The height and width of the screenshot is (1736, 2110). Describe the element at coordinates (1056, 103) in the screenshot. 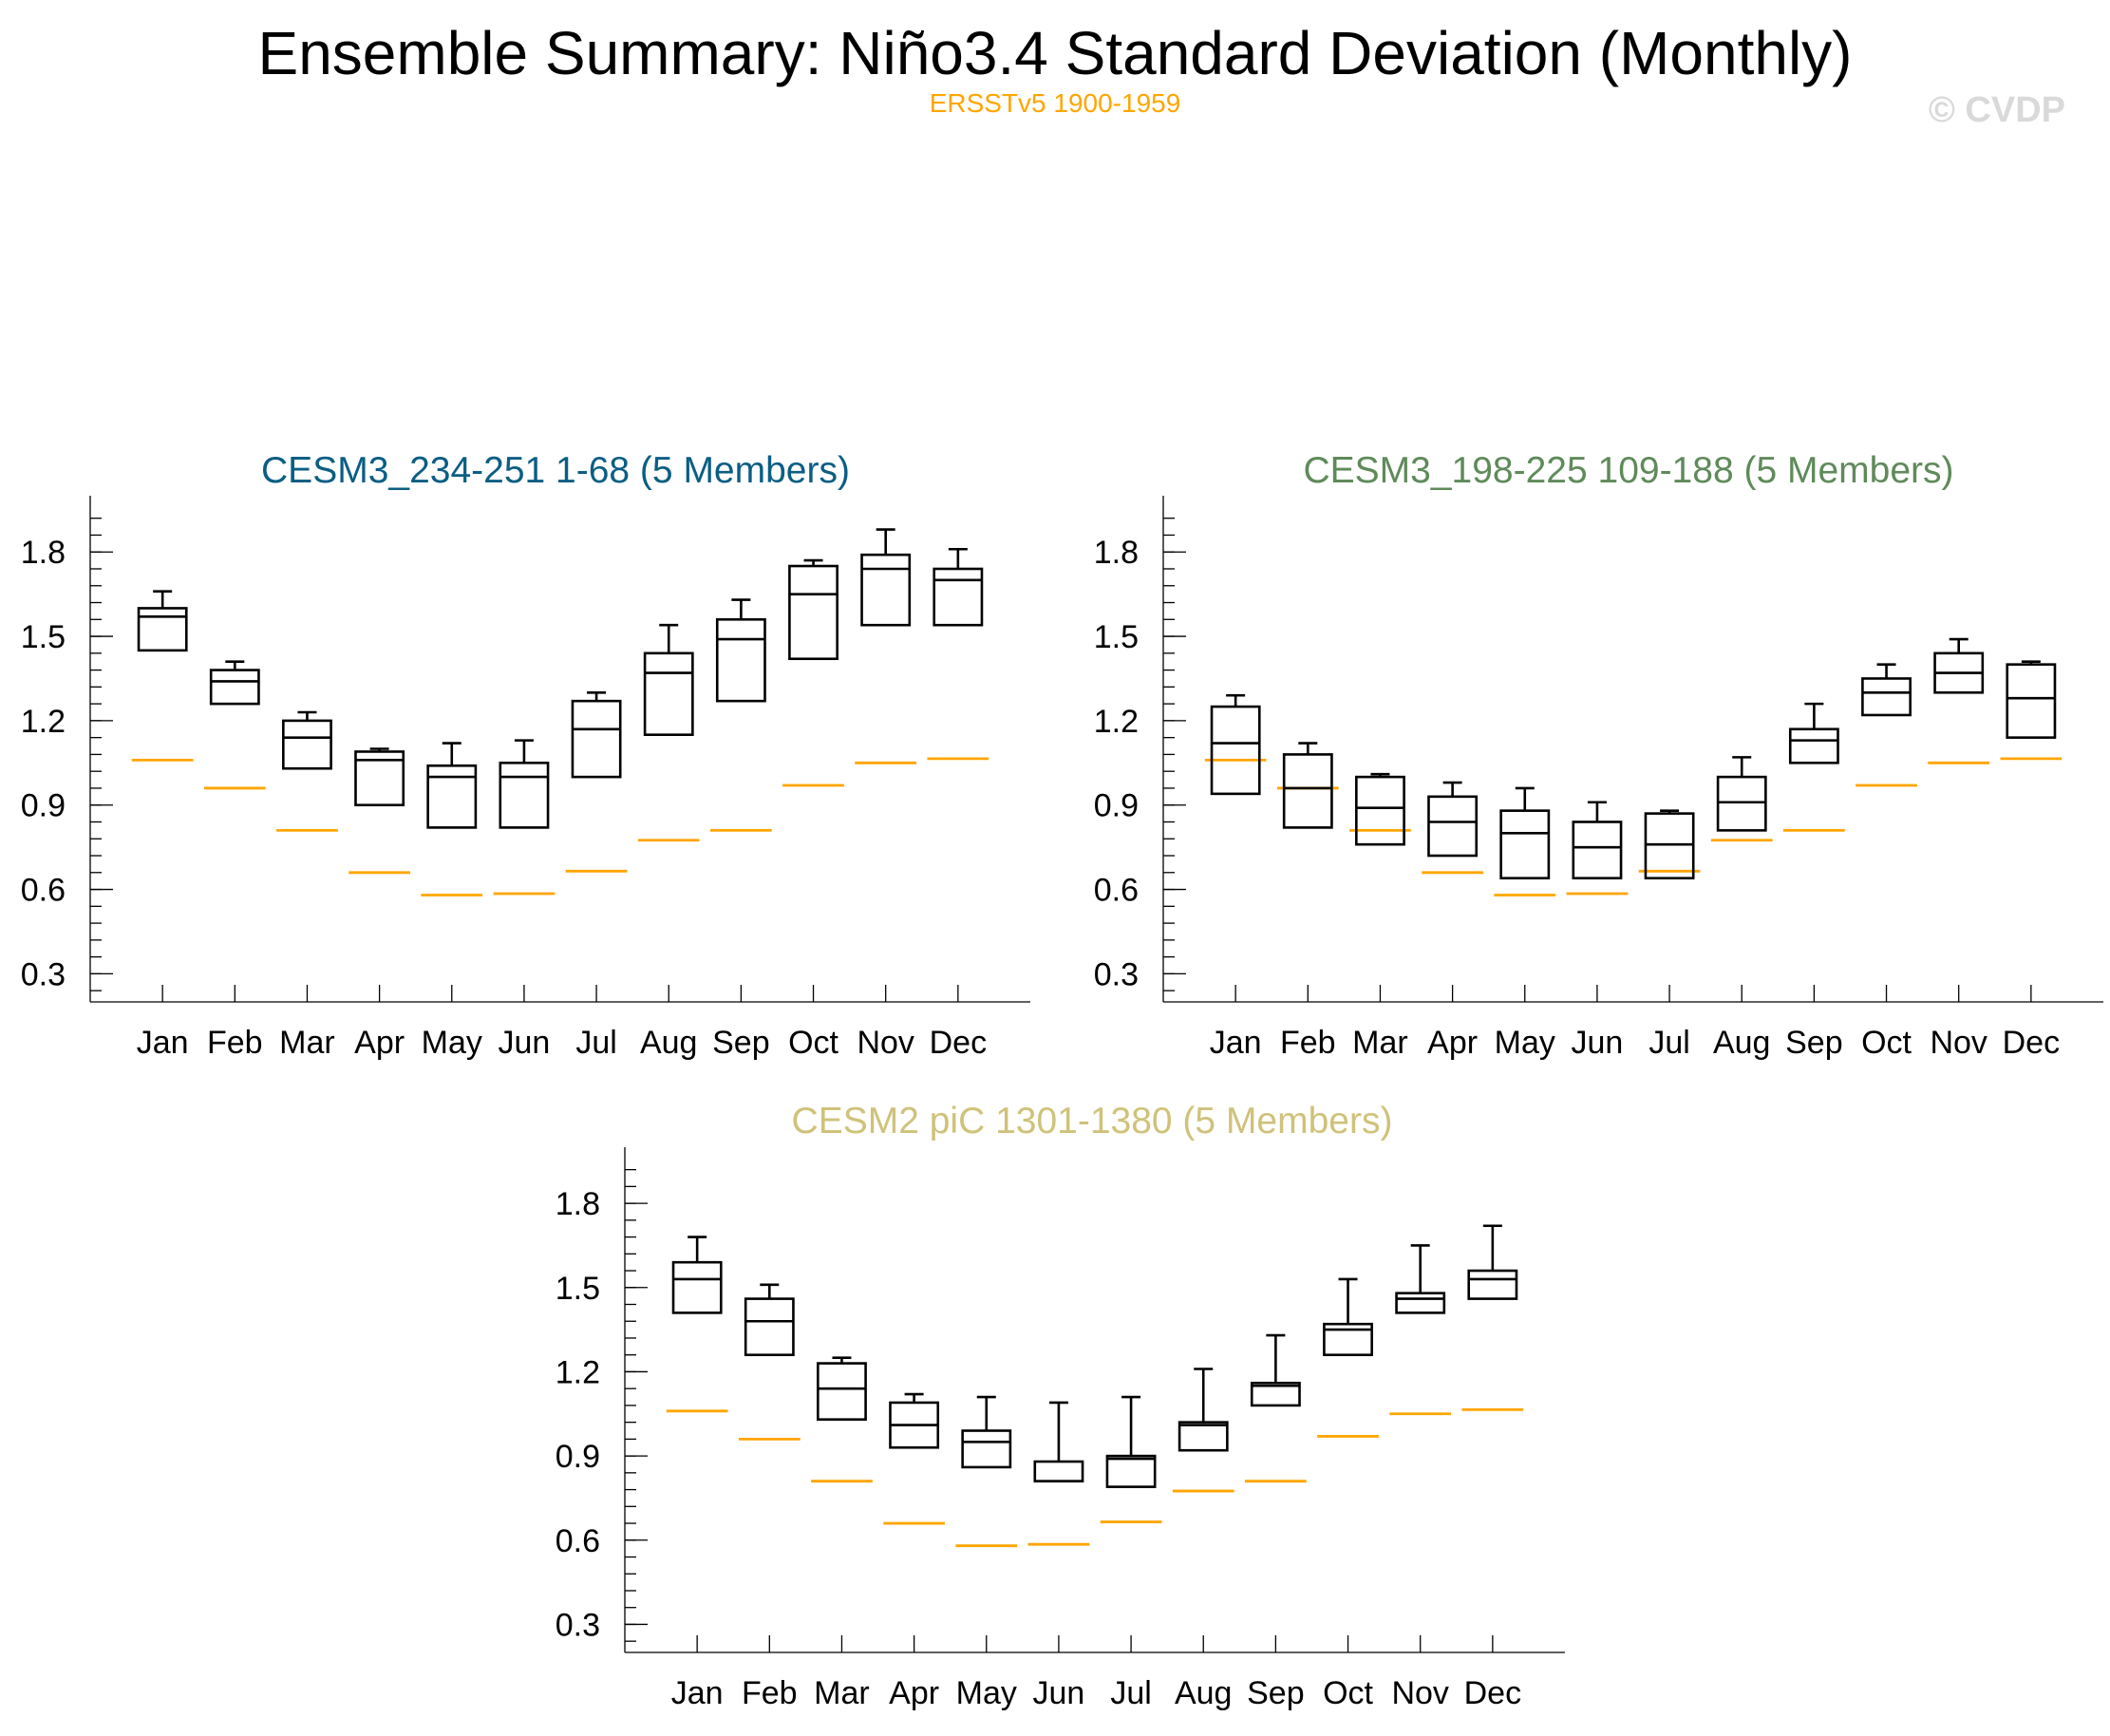

I see `subtitle: ERSSTv5 1900-1959` at that location.